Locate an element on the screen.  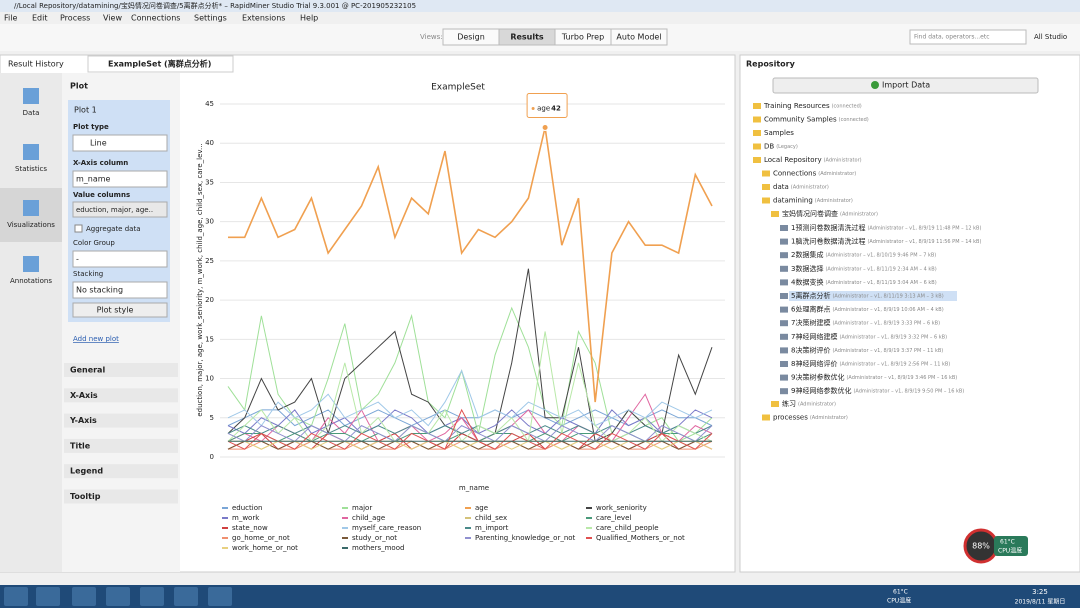
section-label: Tooltip is located at coordinates (85, 496).